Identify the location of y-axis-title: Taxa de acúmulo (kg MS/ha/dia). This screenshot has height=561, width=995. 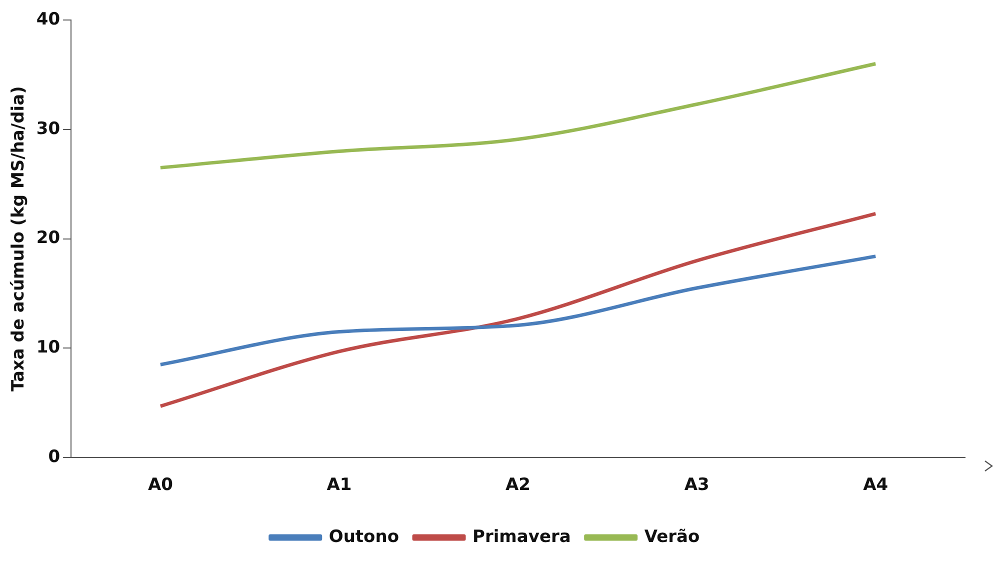
(18, 239).